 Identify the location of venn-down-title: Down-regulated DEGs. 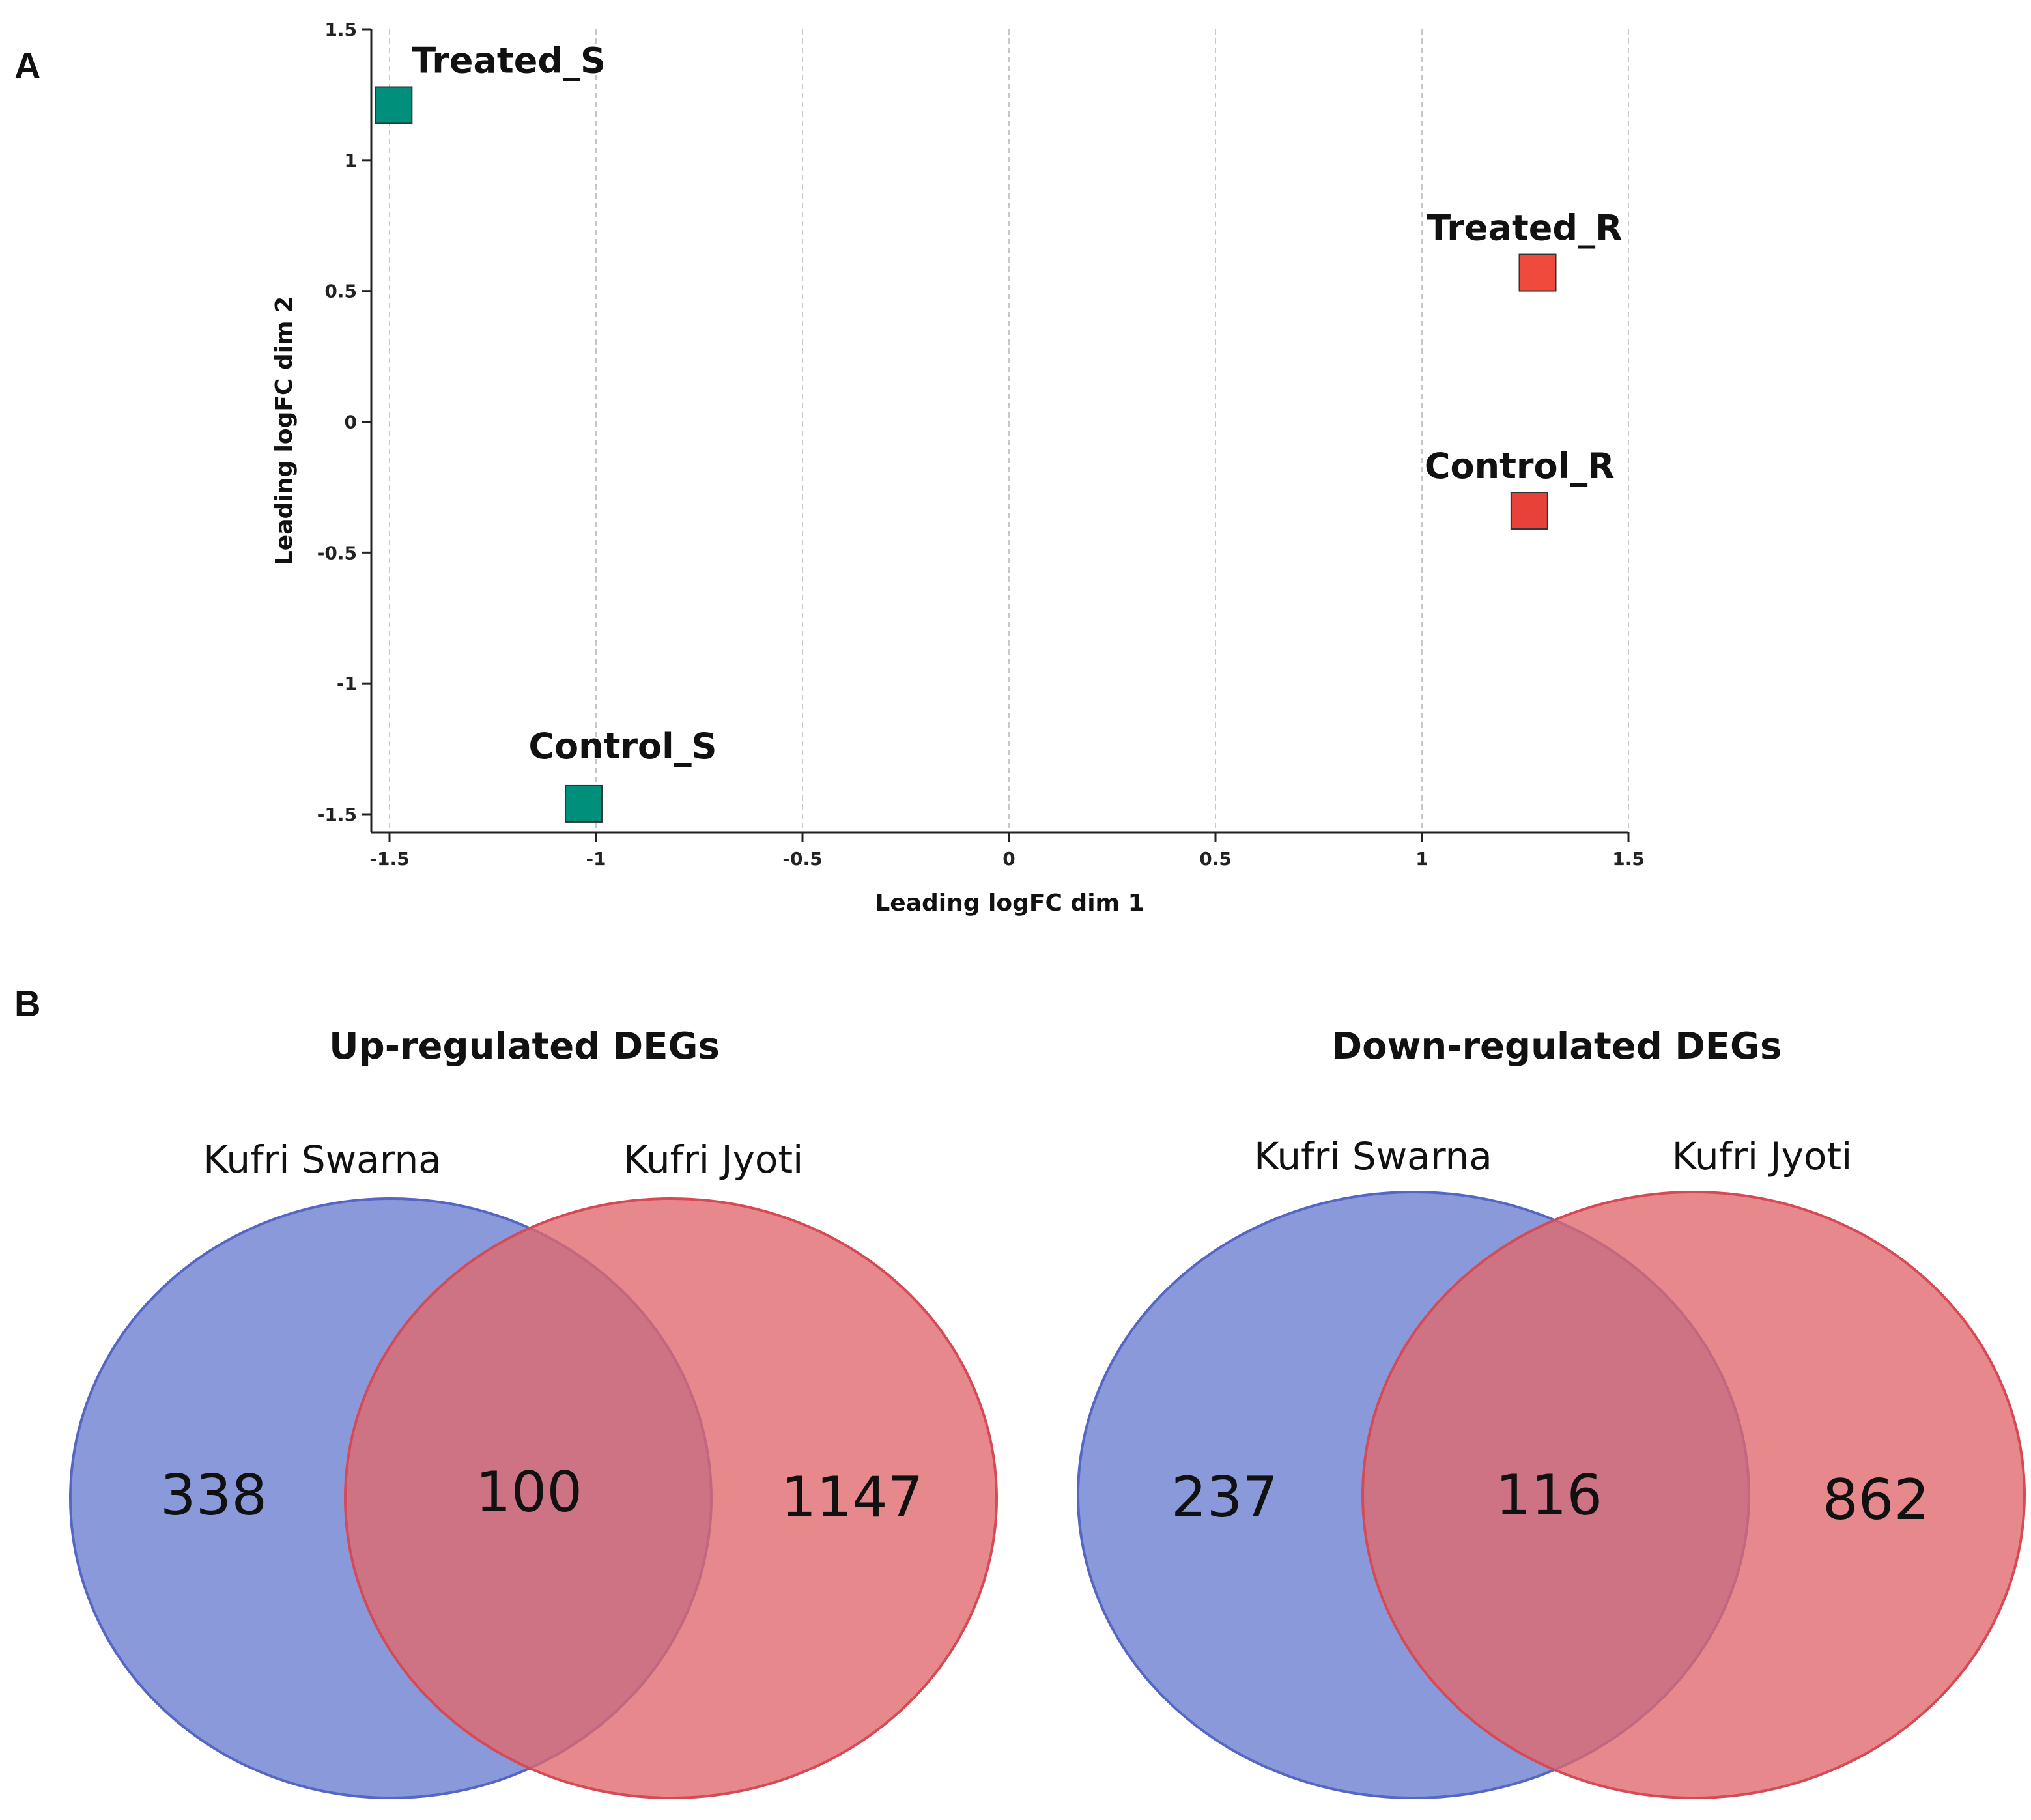
(1557, 1047).